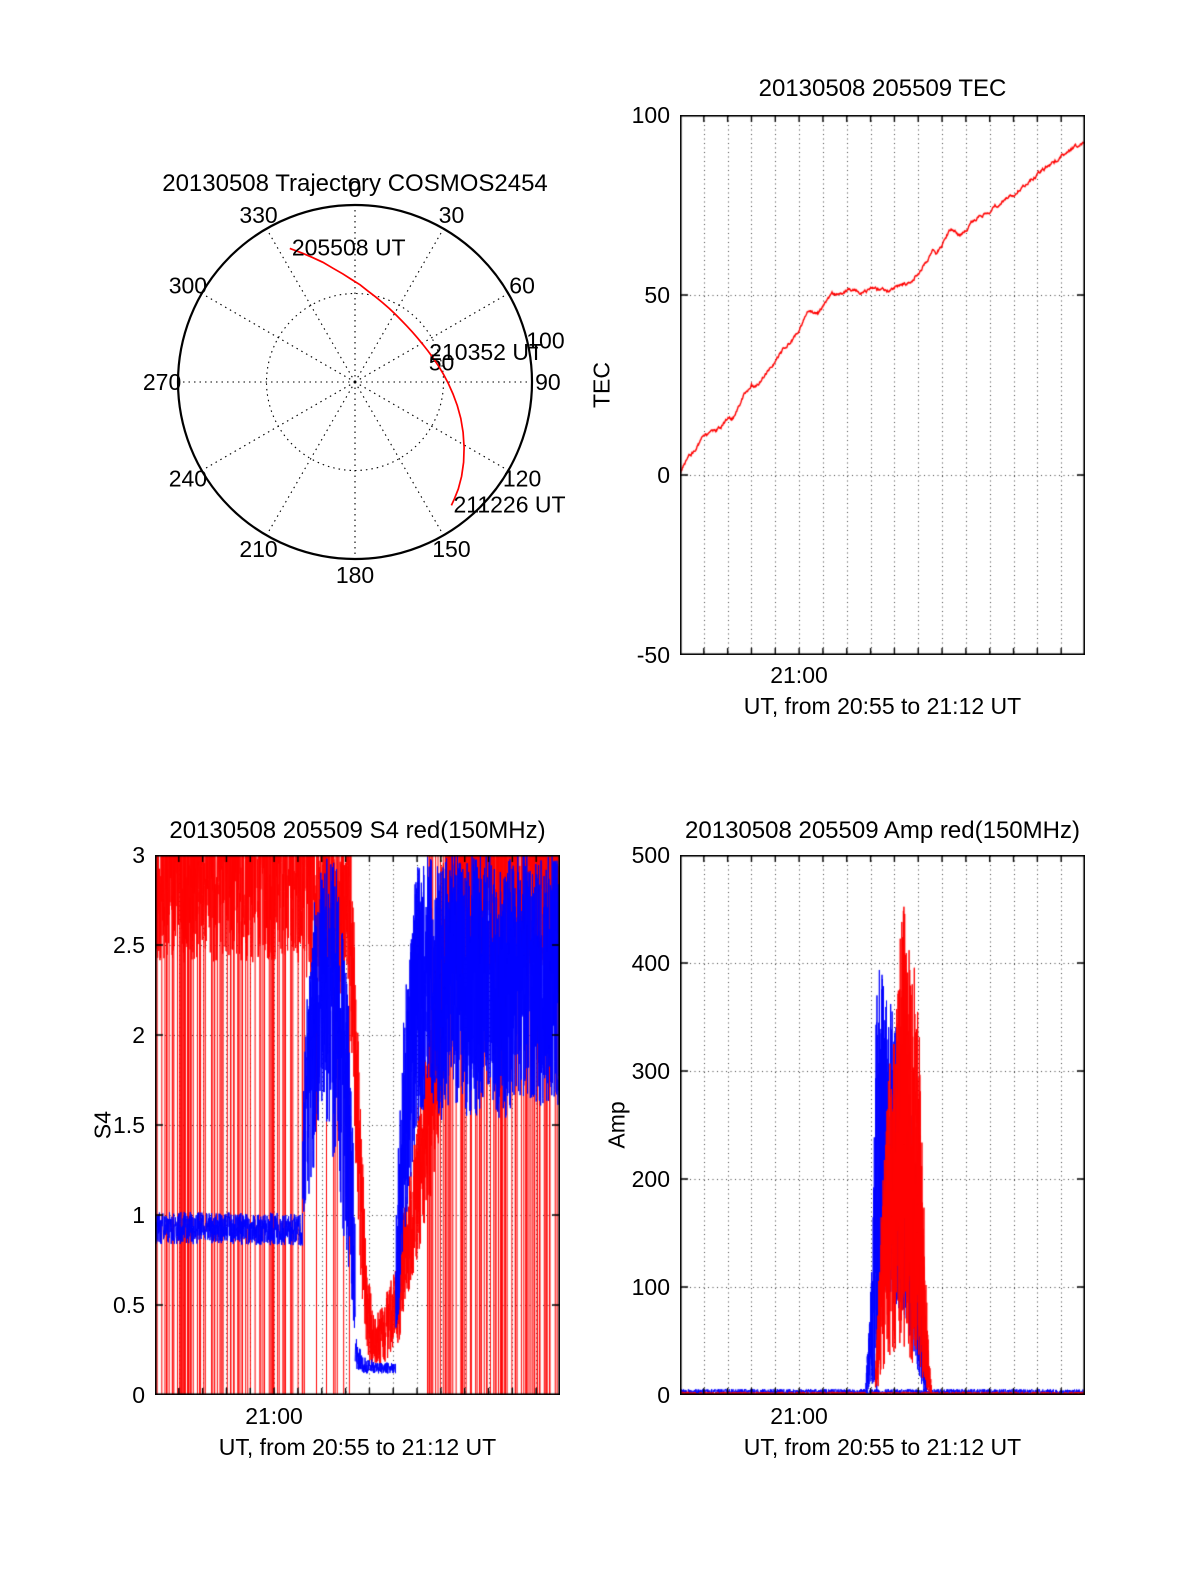 This screenshot has height=1575, width=1200. What do you see at coordinates (548, 382) in the screenshot?
I see `polar-azimuth-label: 90` at bounding box center [548, 382].